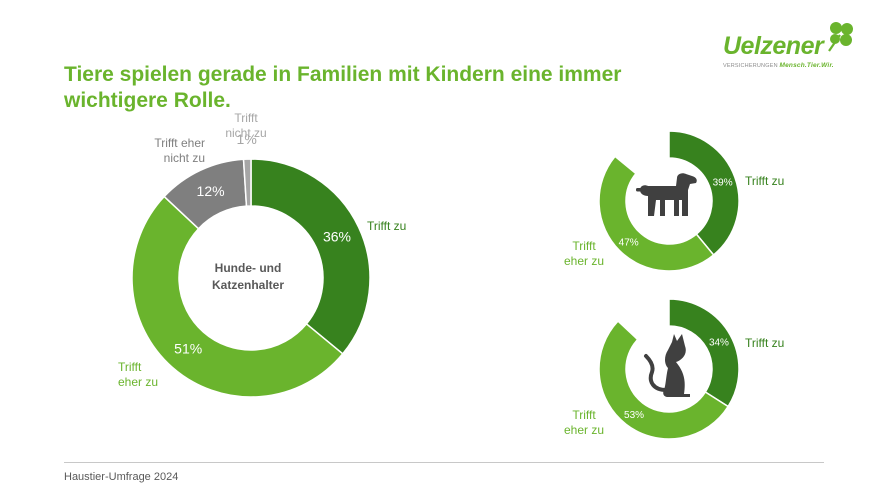 This screenshot has width=889, height=500. What do you see at coordinates (719, 343) in the screenshot?
I see `data-label: 34%` at bounding box center [719, 343].